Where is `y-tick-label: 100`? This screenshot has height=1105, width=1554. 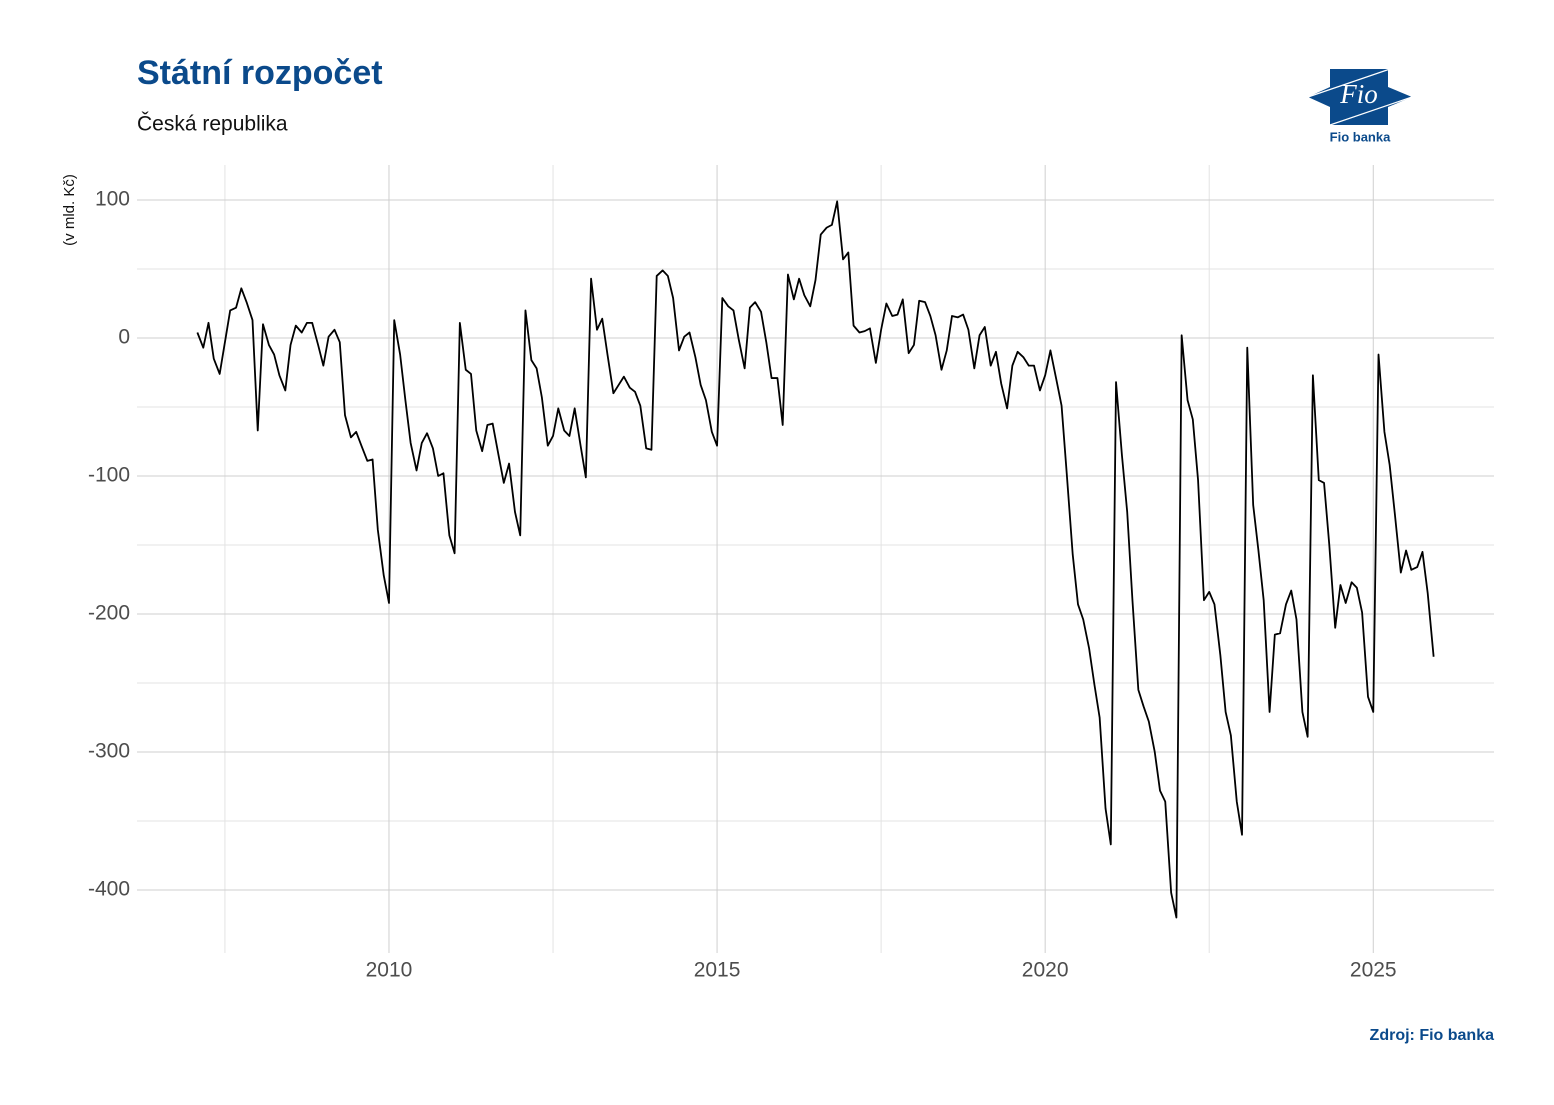 y-tick-label: 100 is located at coordinates (112, 199).